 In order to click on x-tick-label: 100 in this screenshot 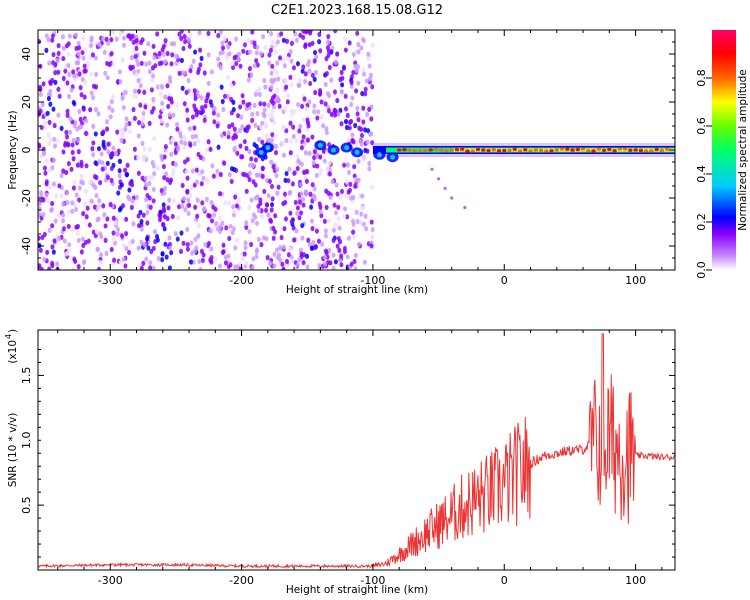, I will do `click(635, 280)`.